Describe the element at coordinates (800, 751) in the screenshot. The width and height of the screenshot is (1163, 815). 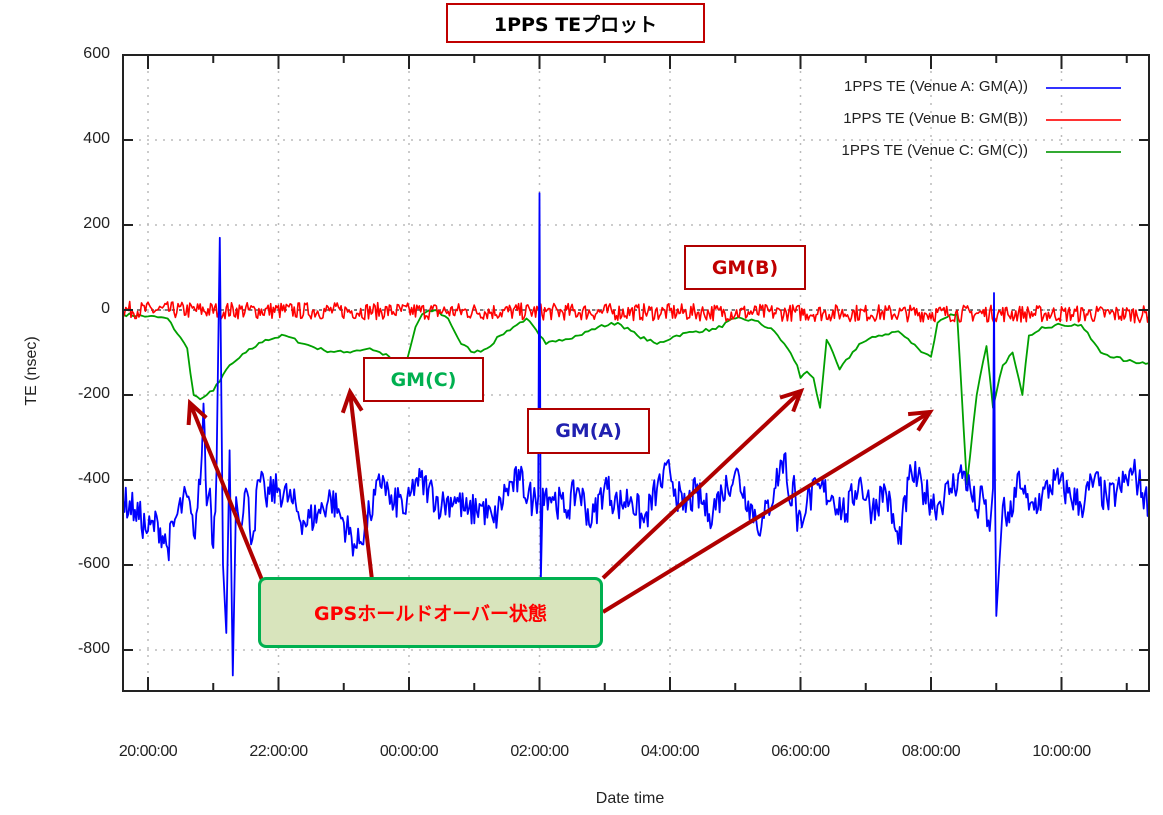
I see `x-tick-label: 06:00:00` at that location.